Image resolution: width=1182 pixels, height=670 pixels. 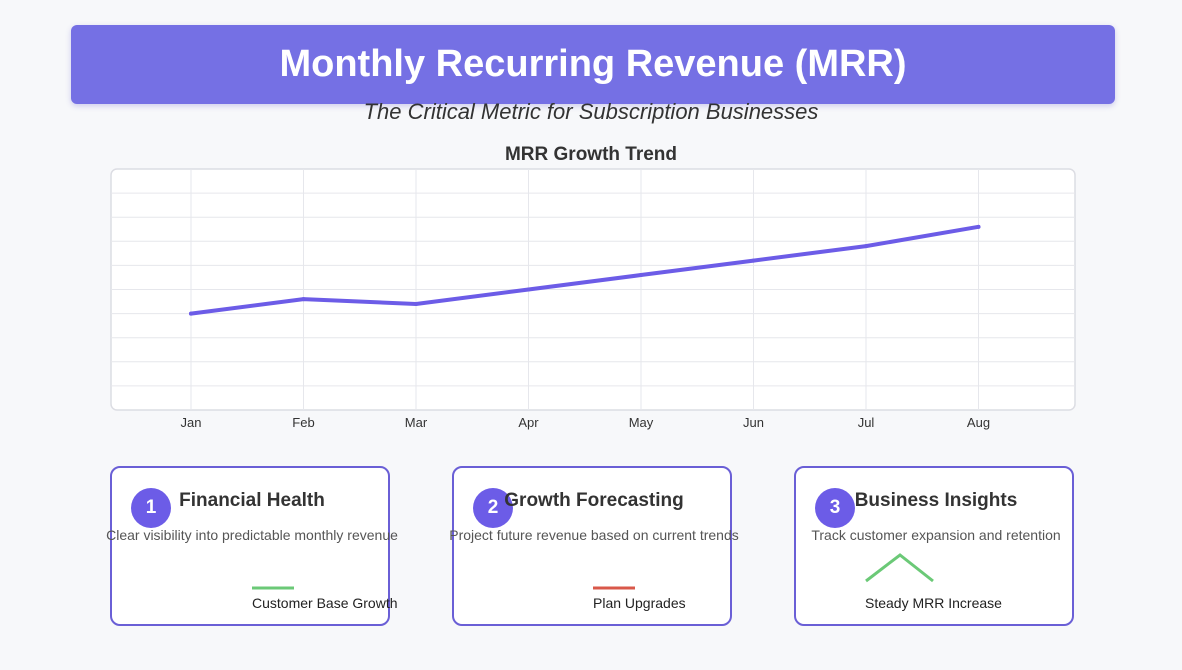 What do you see at coordinates (528, 422) in the screenshot?
I see `x-tick-label: Apr` at bounding box center [528, 422].